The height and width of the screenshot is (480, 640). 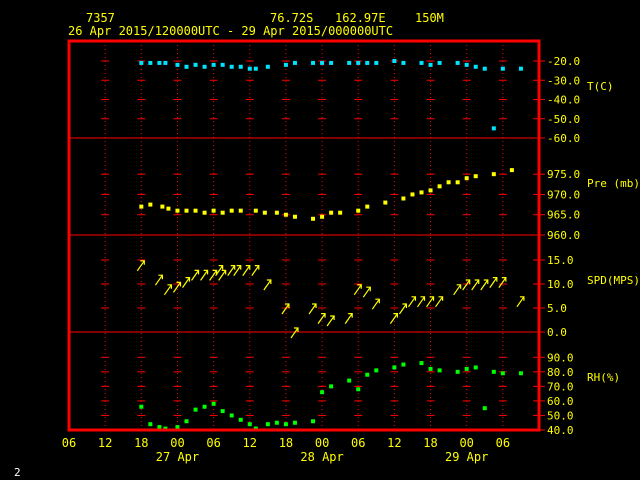 What do you see at coordinates (560, 386) in the screenshot?
I see `y-tick-label: 70.0` at bounding box center [560, 386].